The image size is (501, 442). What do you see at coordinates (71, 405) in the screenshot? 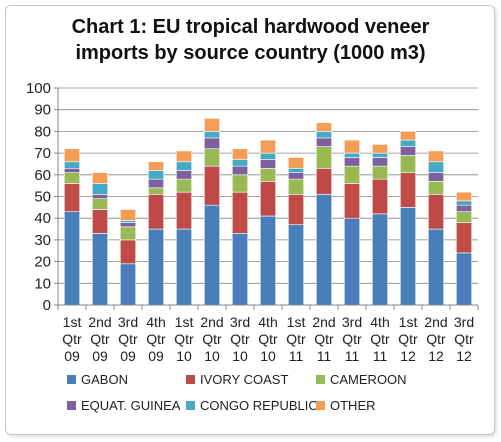
I see `legend-swatch-equat-guinea` at bounding box center [71, 405].